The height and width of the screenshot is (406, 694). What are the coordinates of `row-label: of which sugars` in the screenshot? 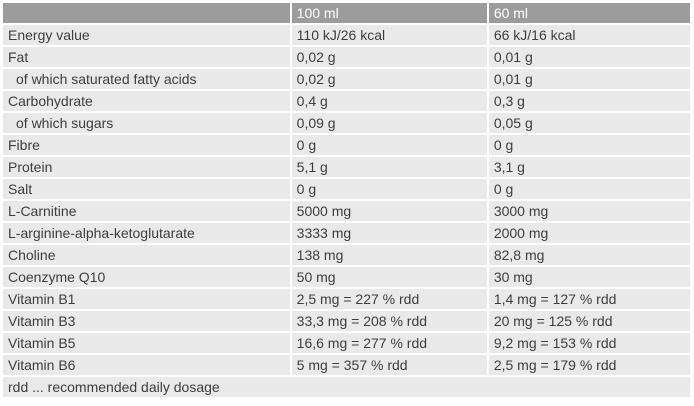 It's located at (146, 123).